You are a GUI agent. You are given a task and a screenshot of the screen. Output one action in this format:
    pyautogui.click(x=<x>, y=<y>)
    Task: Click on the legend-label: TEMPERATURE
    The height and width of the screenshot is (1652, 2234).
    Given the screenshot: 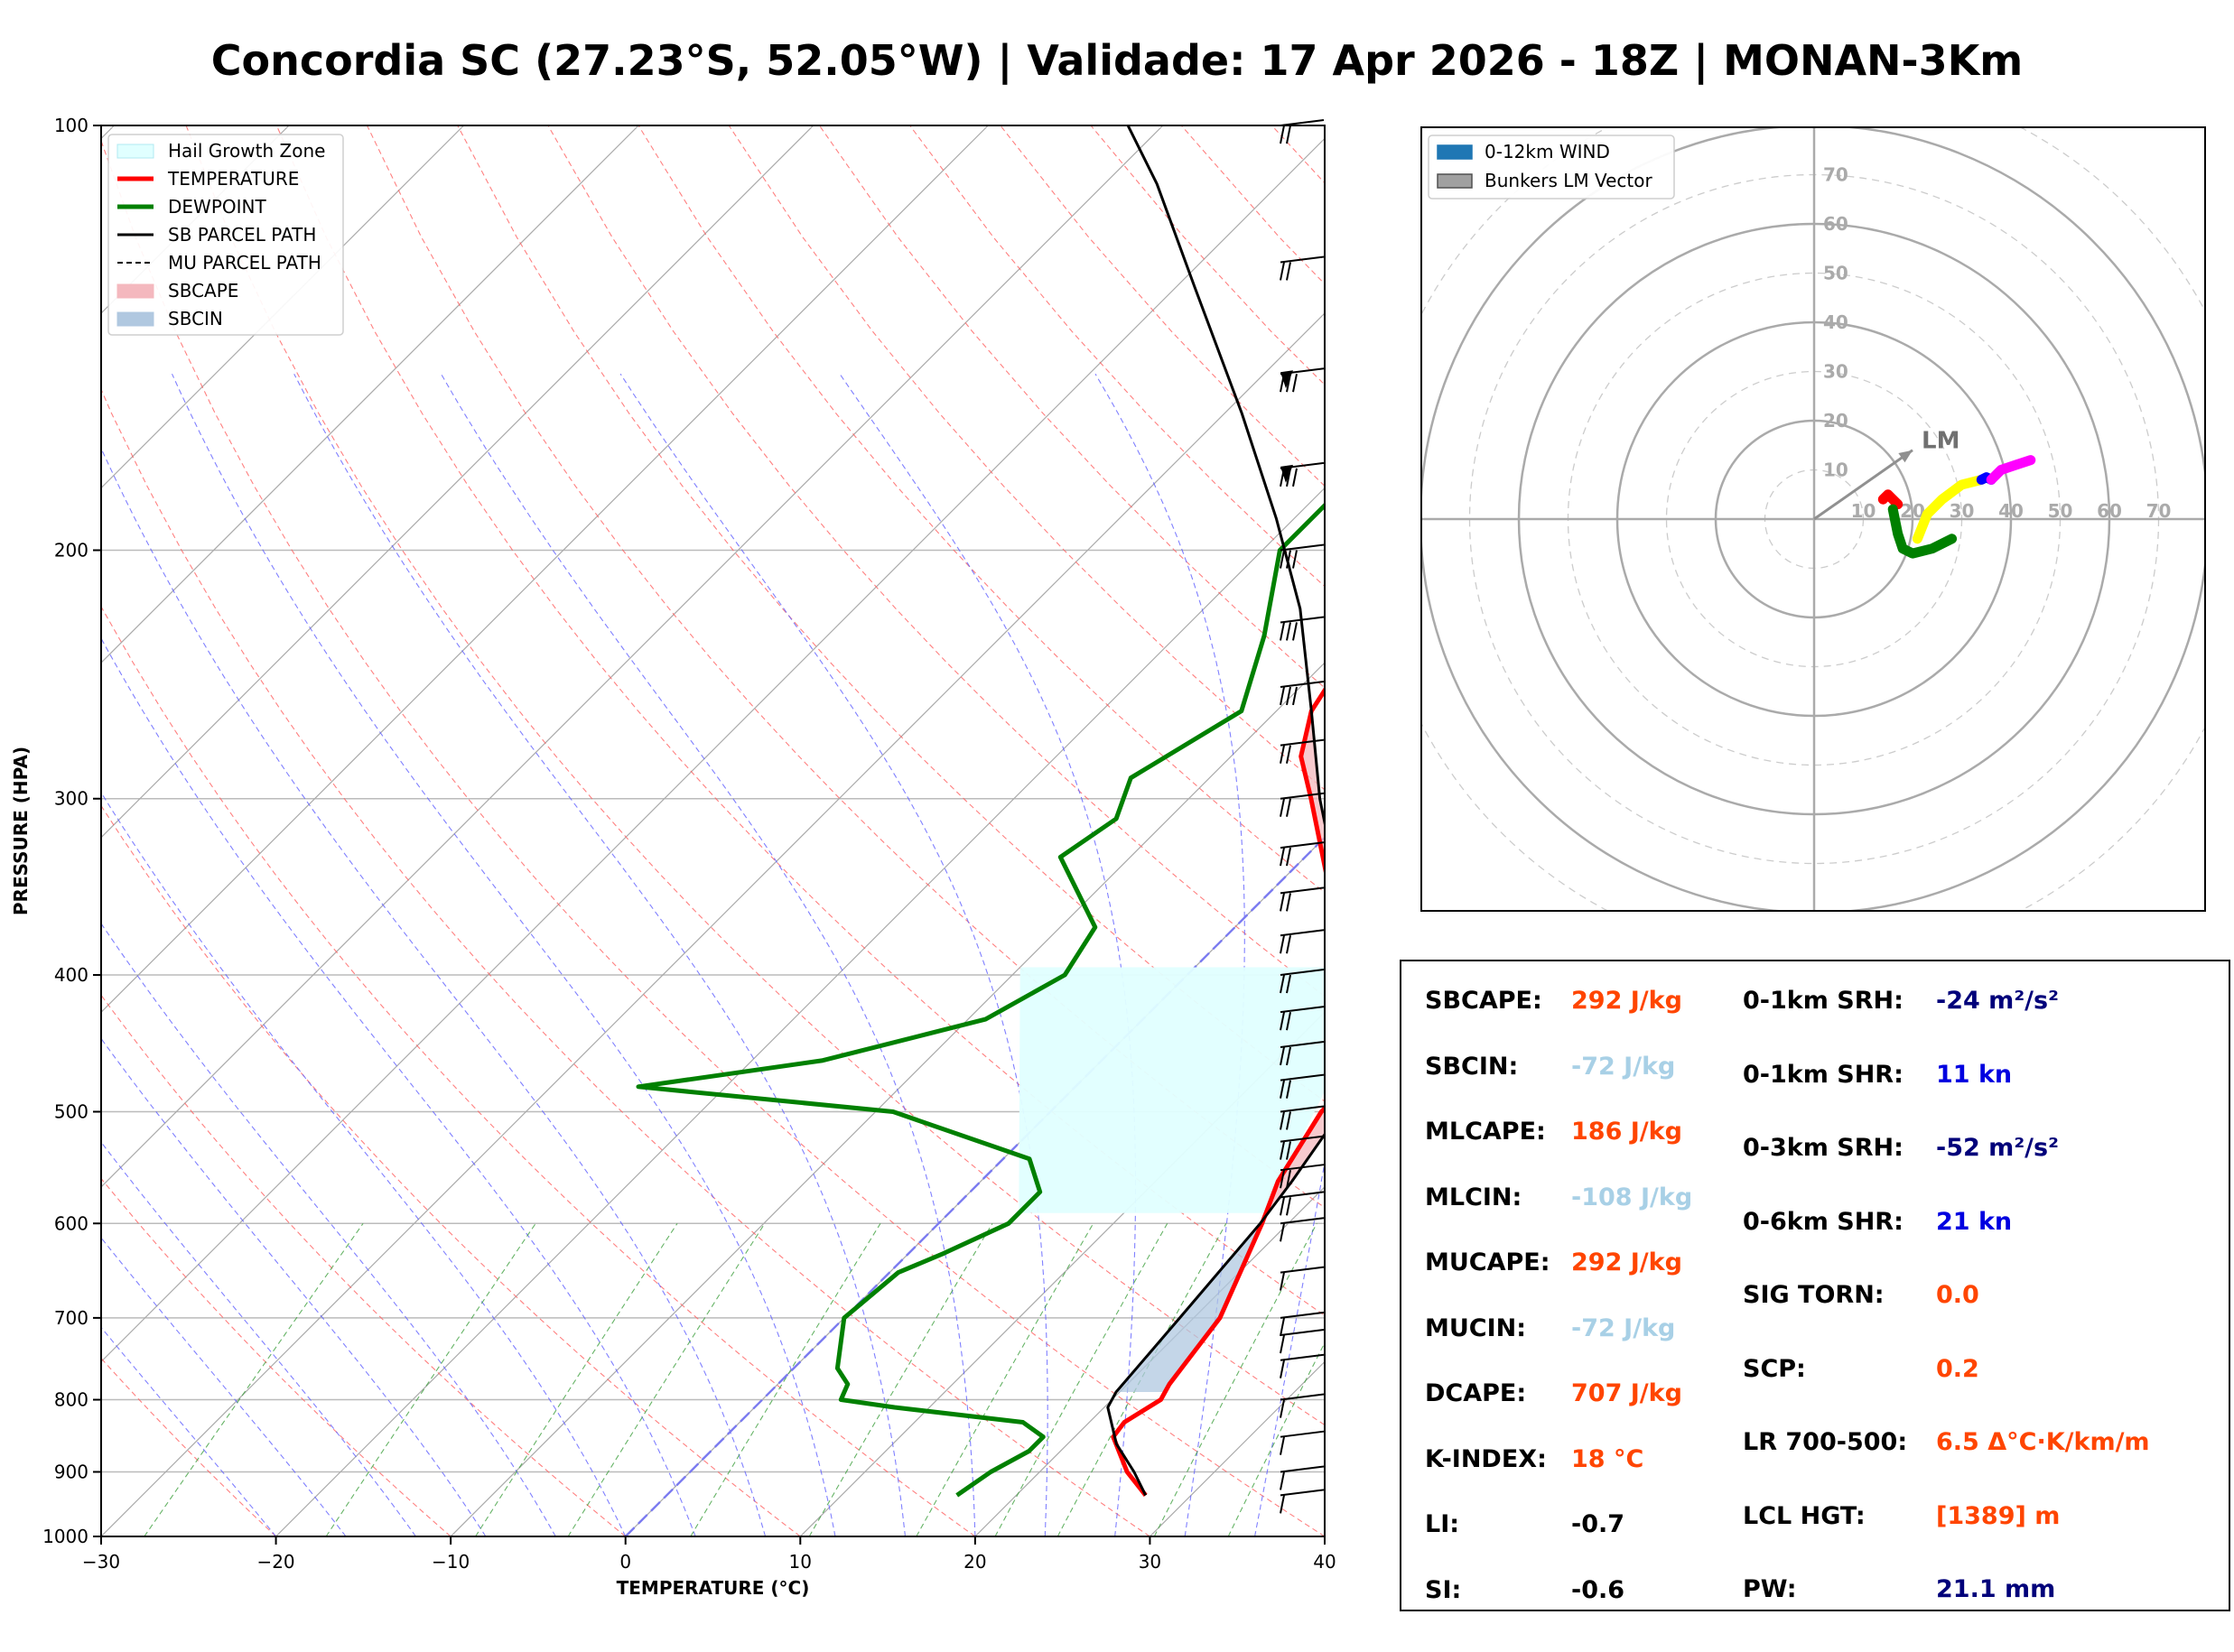 What is the action you would take?
    pyautogui.click(x=233, y=179)
    